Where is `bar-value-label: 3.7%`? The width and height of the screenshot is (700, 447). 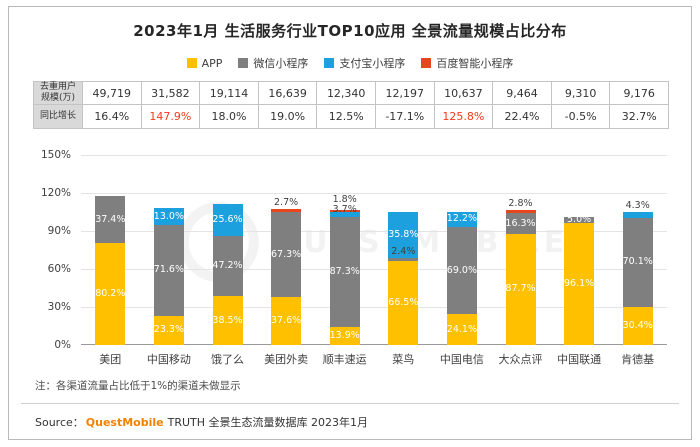
bar-value-label: 3.7% is located at coordinates (344, 210).